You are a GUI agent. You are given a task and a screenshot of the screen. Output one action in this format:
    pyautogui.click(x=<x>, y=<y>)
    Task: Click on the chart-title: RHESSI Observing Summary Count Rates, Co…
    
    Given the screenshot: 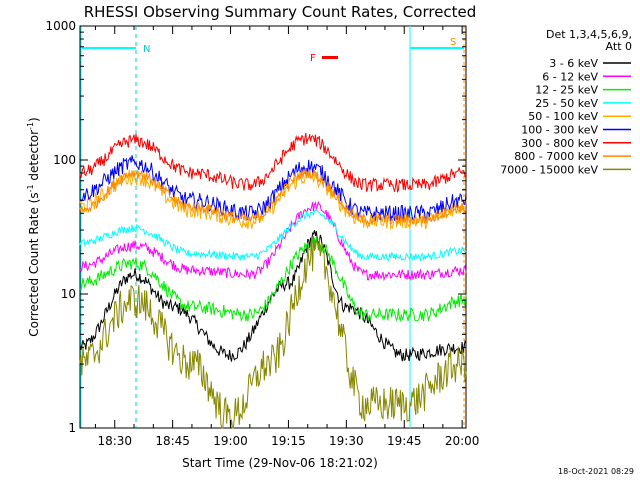 What is the action you would take?
    pyautogui.click(x=280, y=12)
    